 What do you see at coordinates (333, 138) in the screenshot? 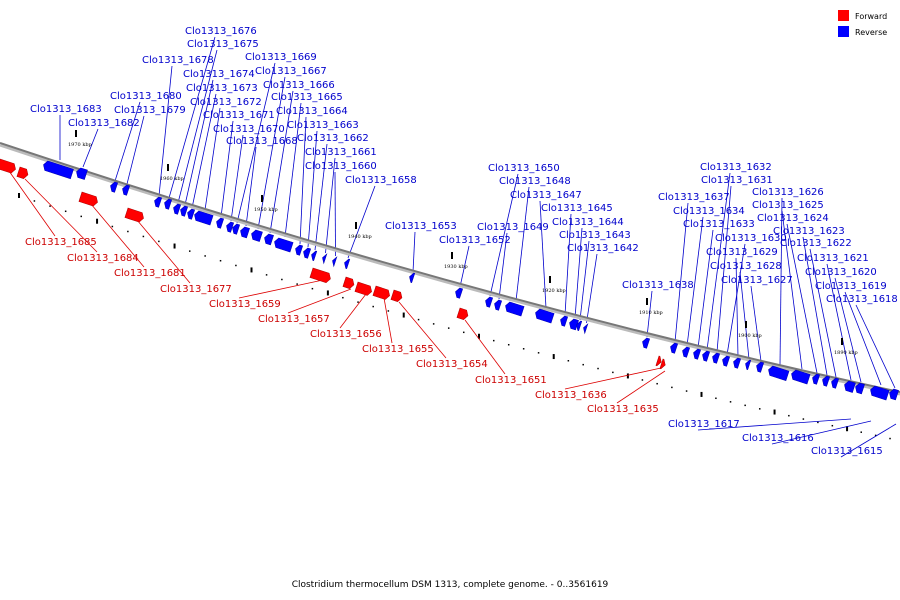
I see `gene-label-Clo1313_1662: Clo1313_1662` at bounding box center [333, 138].